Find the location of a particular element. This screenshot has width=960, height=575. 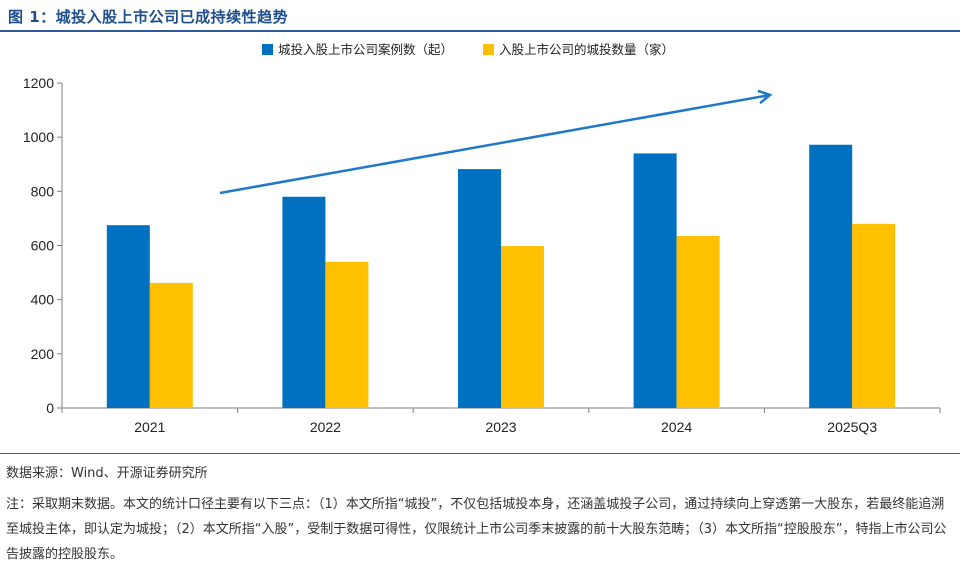

x-tick-label: 2023 is located at coordinates (500, 427).